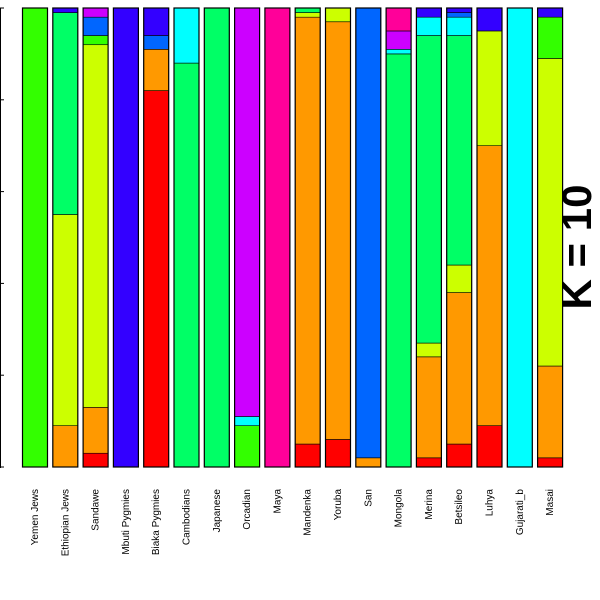 This screenshot has width=600, height=600. I want to click on x-tick-label: San, so click(368, 498).